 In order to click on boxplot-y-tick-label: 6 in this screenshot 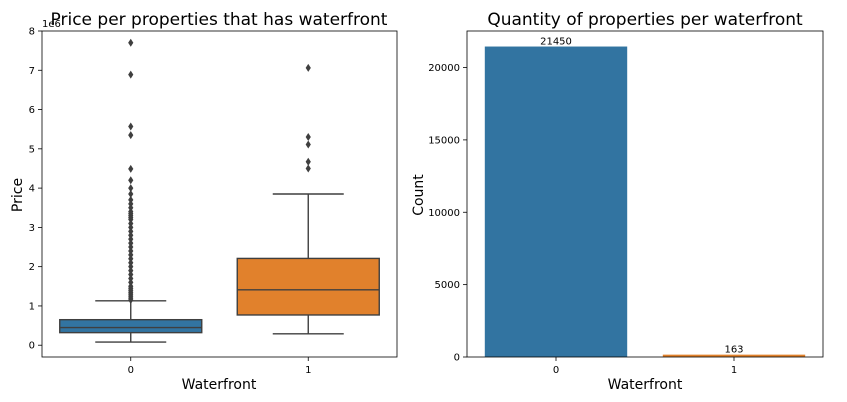, I will do `click(32, 110)`.